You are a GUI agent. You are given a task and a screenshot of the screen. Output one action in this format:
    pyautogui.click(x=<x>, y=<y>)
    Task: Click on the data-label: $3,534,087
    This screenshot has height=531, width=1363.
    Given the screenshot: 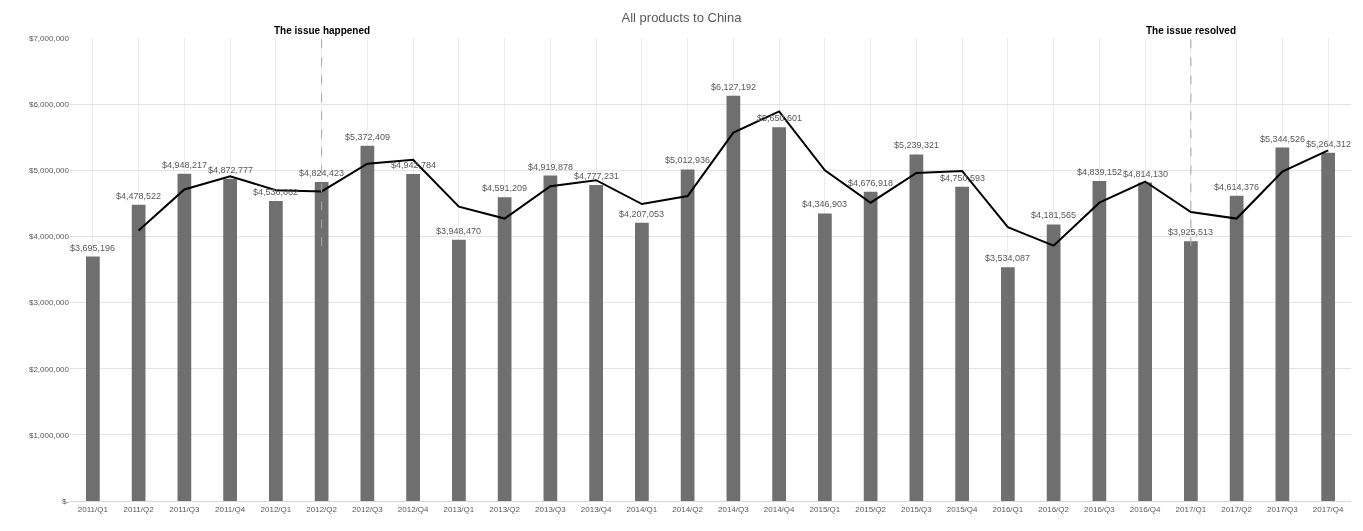 What is the action you would take?
    pyautogui.click(x=1008, y=258)
    